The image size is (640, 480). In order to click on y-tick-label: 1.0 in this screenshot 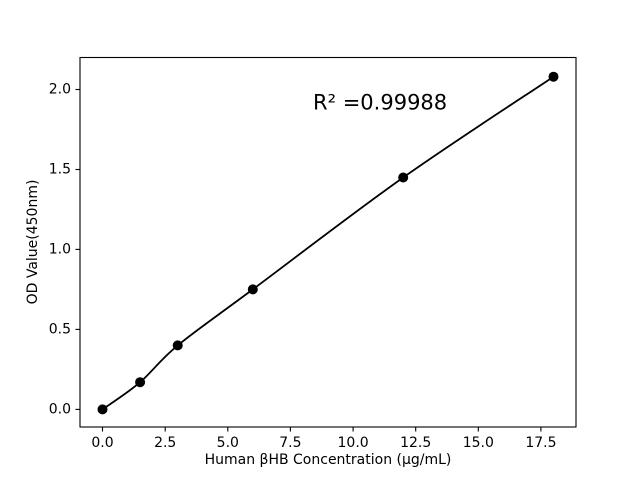, I will do `click(60, 249)`.